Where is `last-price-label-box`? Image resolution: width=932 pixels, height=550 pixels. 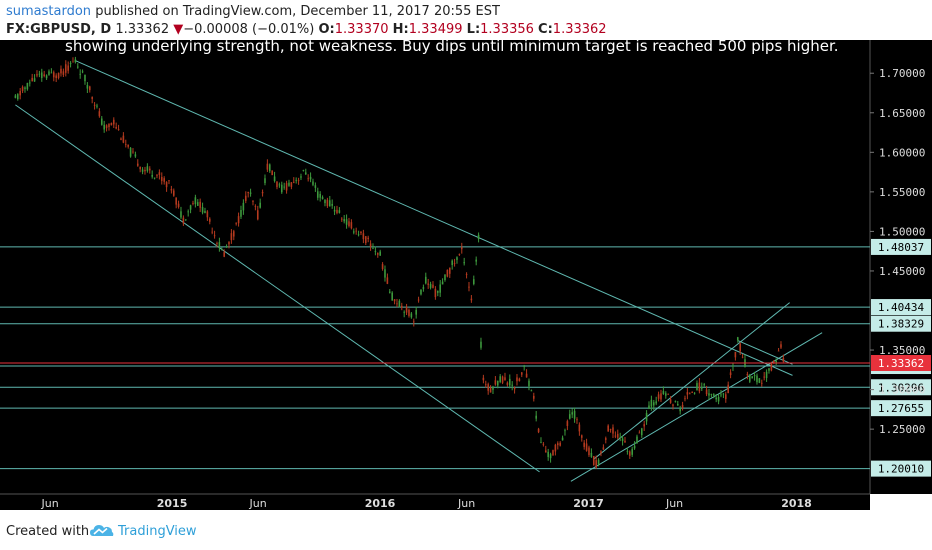 last-price-label-box is located at coordinates (901, 363).